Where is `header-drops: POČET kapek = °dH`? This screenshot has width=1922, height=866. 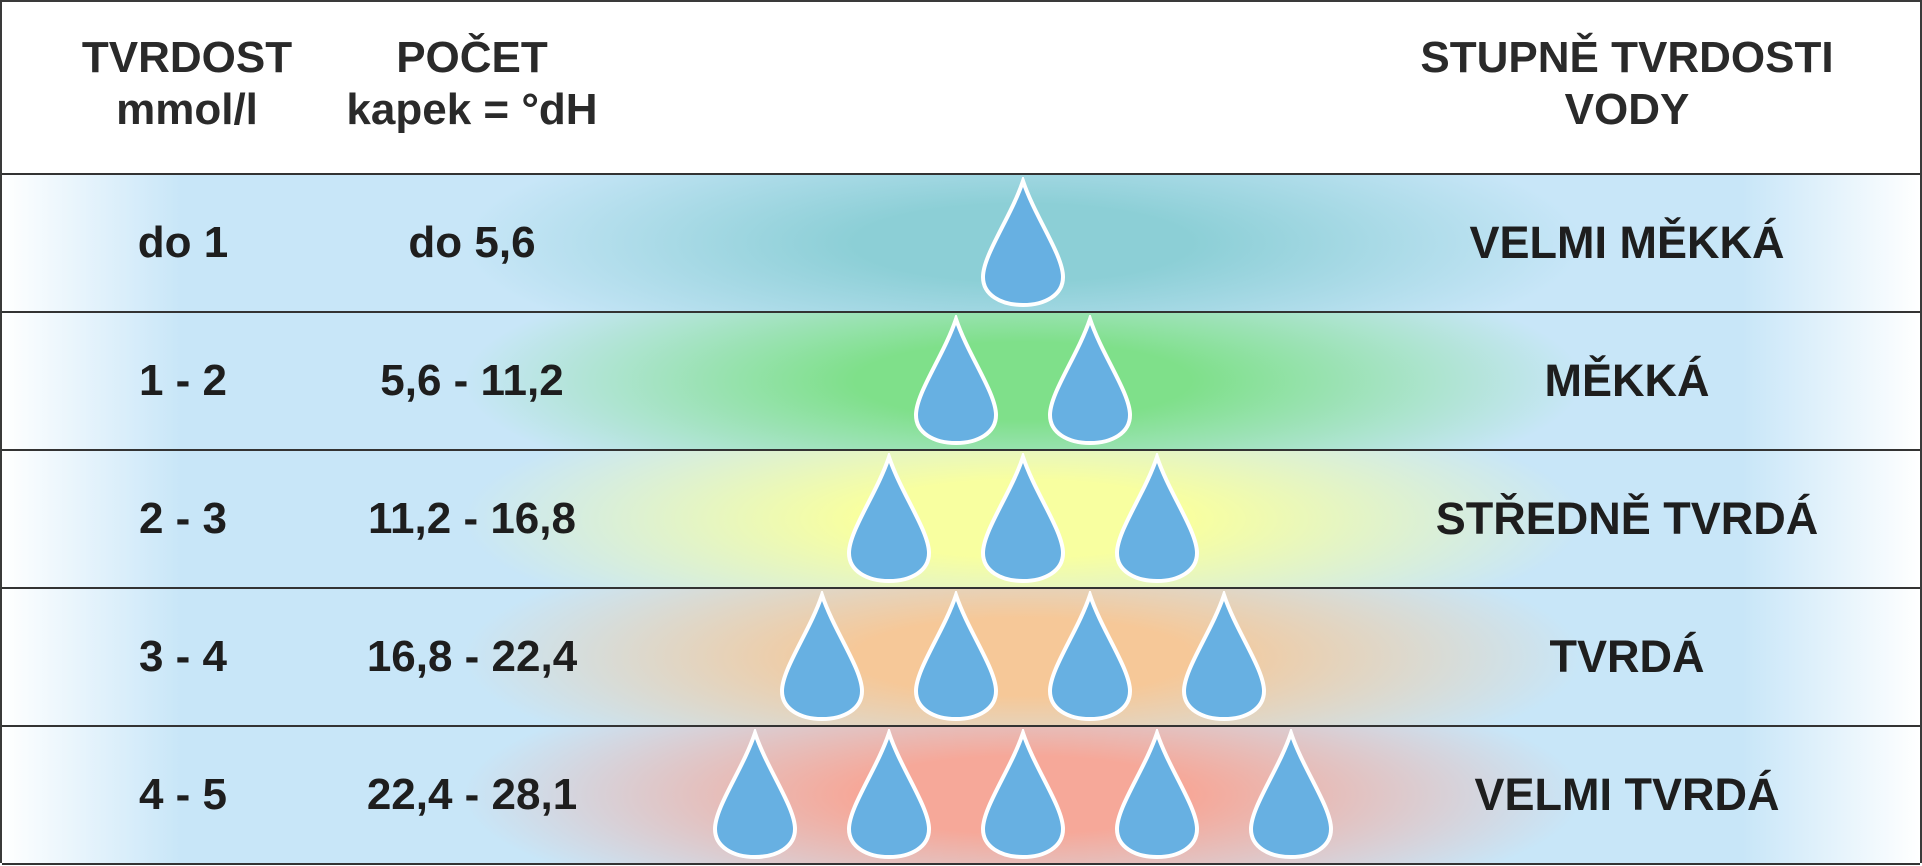 header-drops: POČET kapek = °dH is located at coordinates (472, 84).